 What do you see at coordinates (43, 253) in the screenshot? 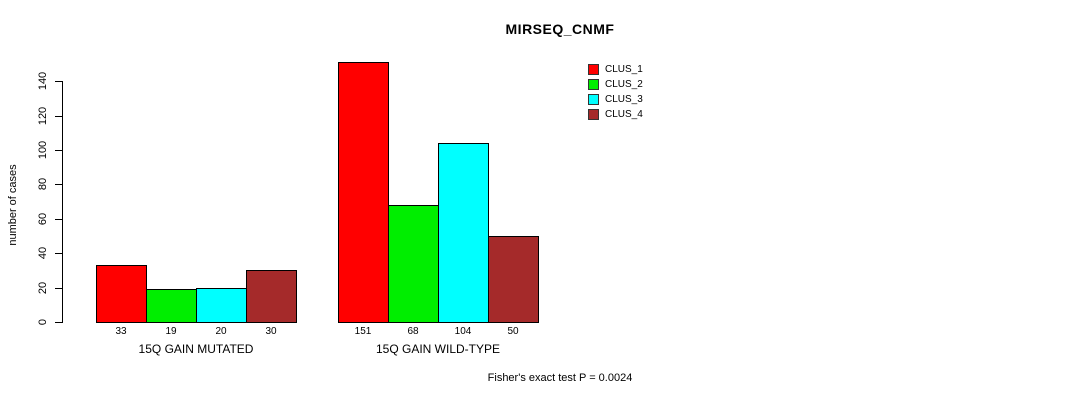
I see `y-tick-label: 40` at bounding box center [43, 253].